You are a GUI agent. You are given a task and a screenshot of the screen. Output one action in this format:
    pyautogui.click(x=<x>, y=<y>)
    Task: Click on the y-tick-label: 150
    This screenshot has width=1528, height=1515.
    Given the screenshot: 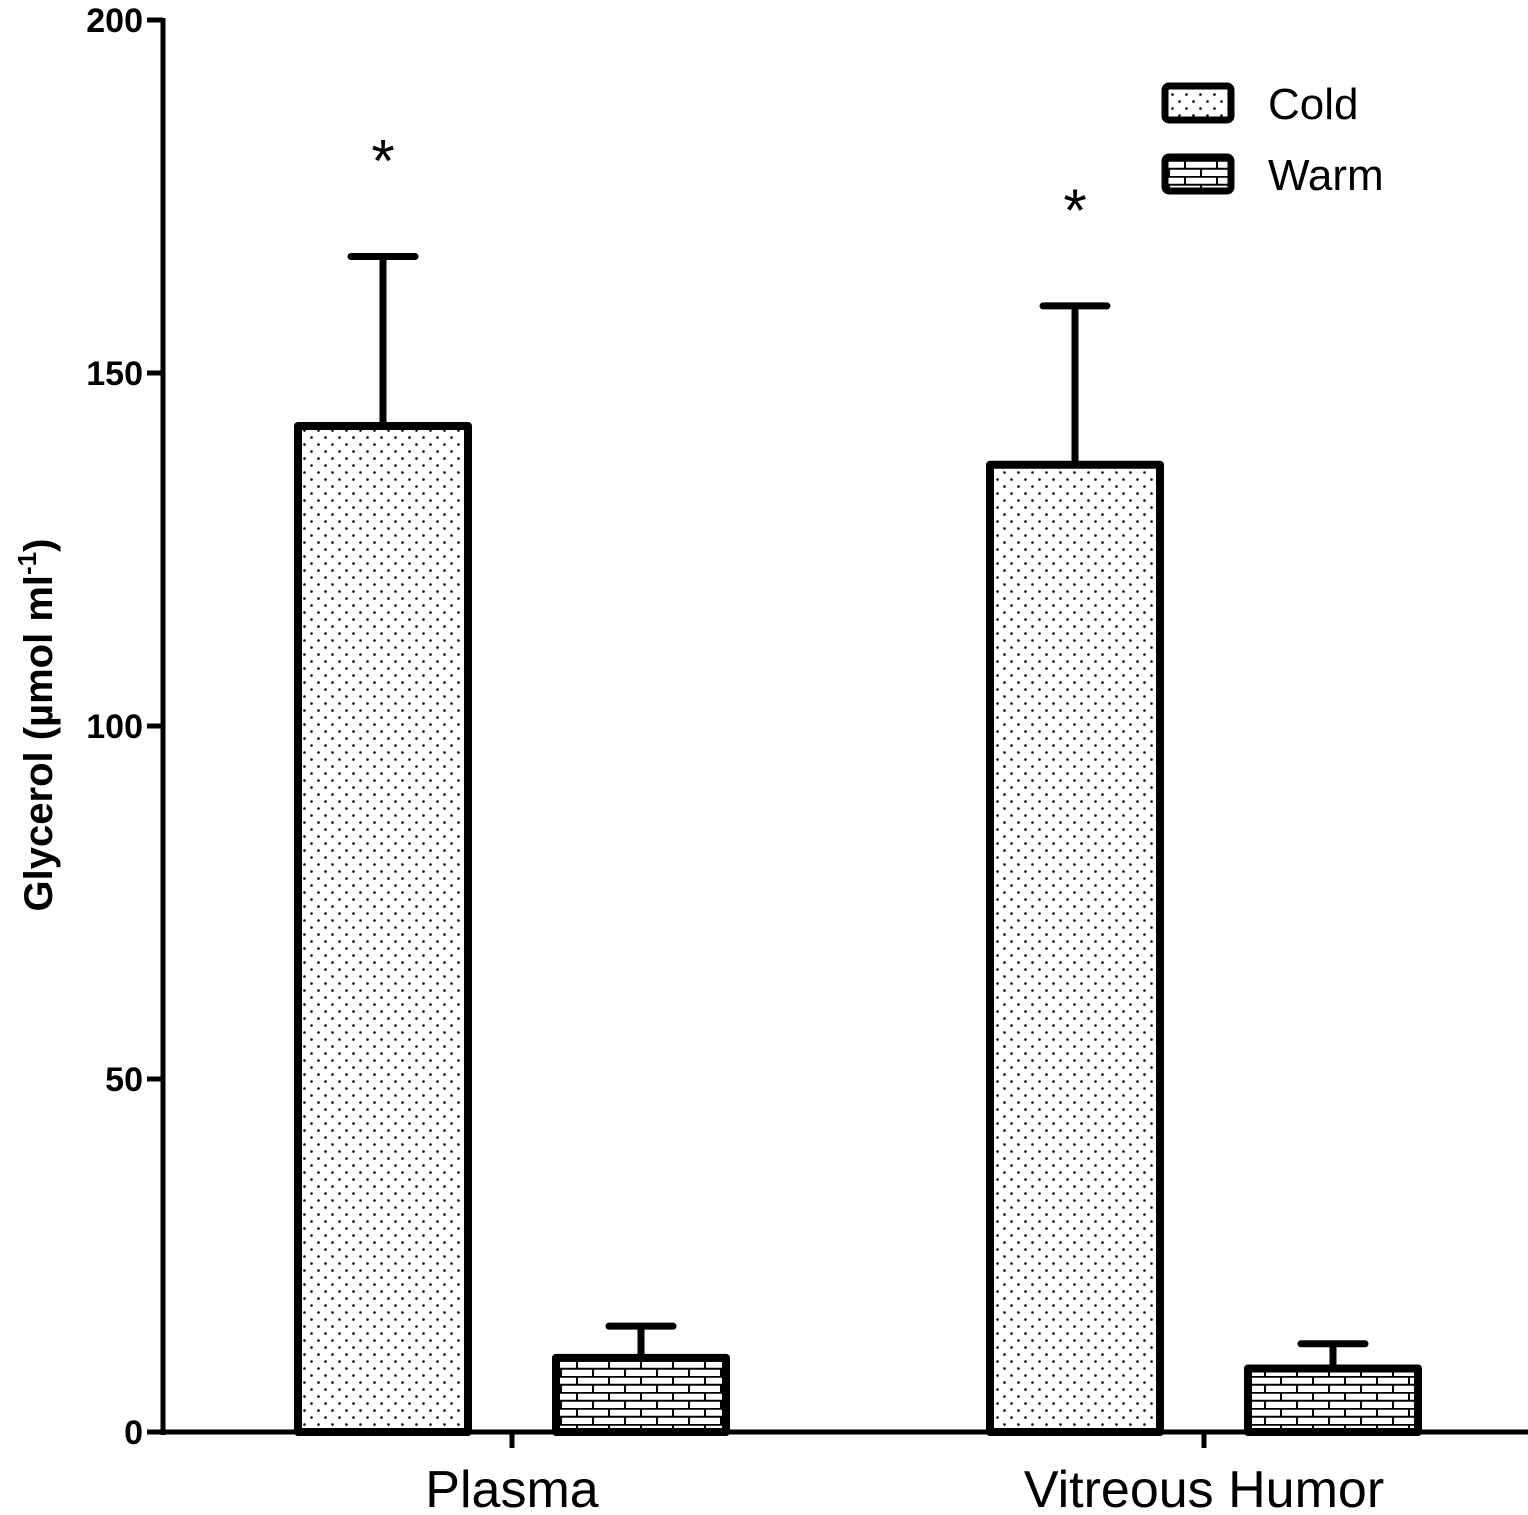 What is the action you would take?
    pyautogui.click(x=114, y=374)
    